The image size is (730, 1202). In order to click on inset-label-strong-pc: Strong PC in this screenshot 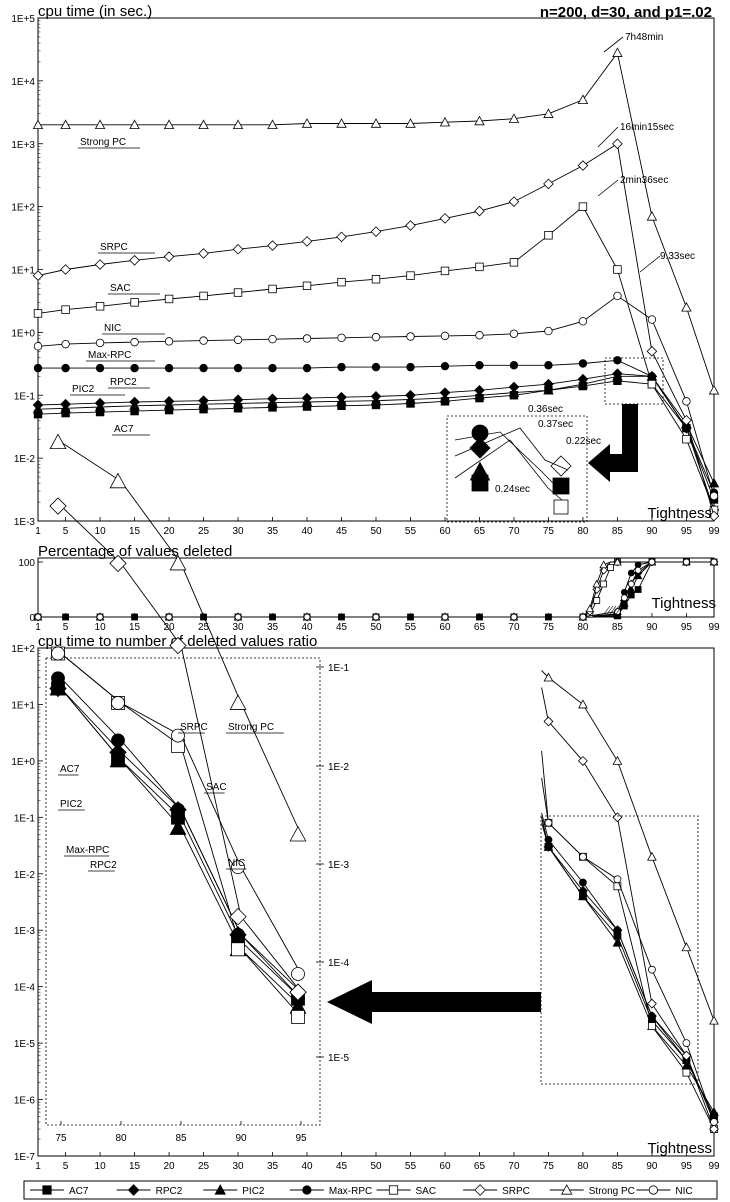, I will do `click(251, 727)`.